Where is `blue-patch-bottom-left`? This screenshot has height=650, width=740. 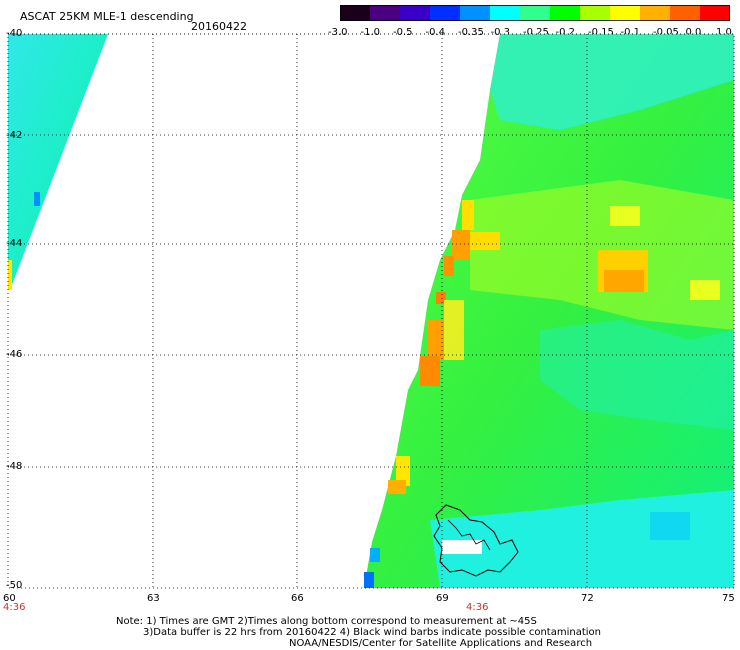
blue-patch-bottom-left is located at coordinates (369, 580).